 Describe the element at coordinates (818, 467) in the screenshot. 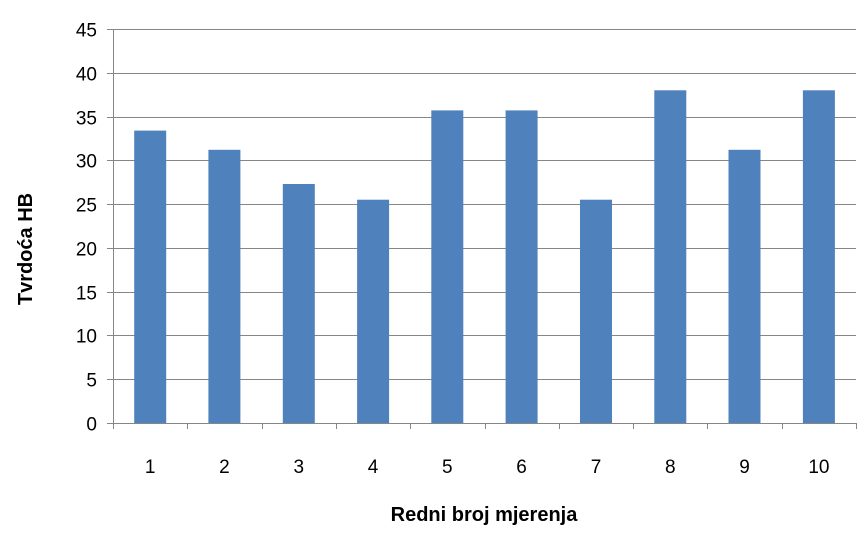

I see `x-tick-label: 10` at that location.